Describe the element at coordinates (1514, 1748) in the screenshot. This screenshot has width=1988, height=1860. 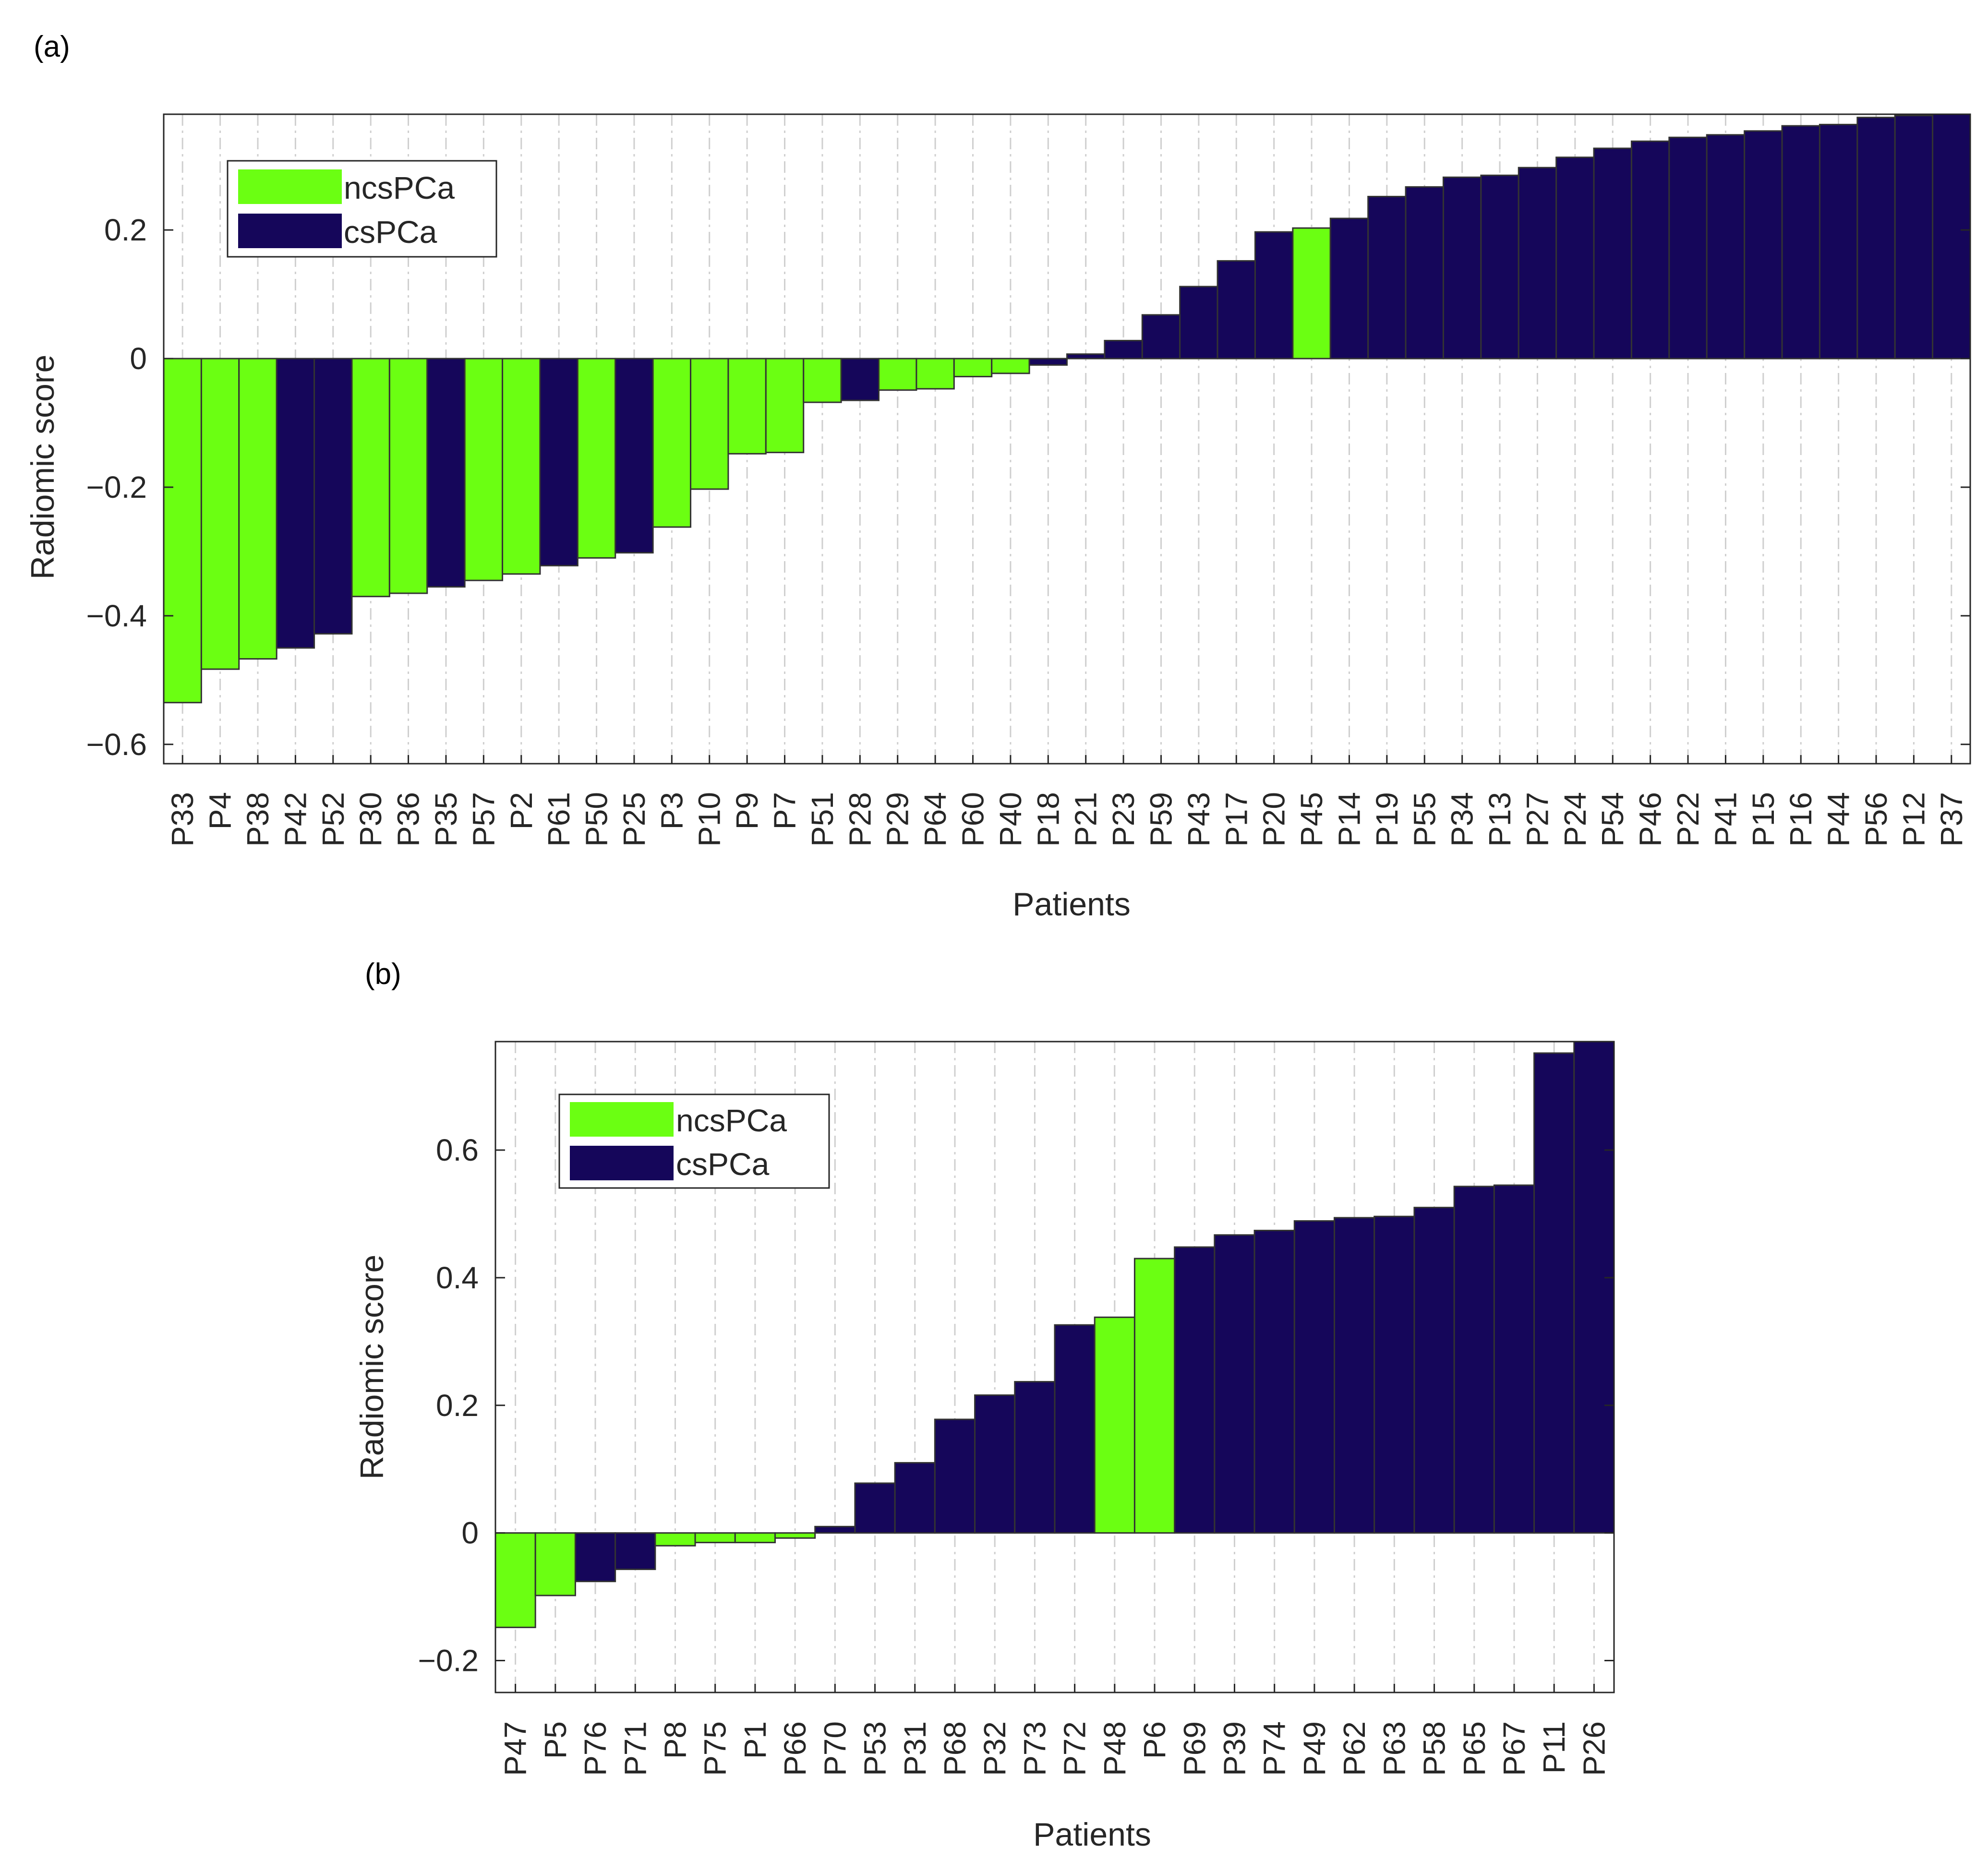
I see `x-tick-label: P67` at that location.